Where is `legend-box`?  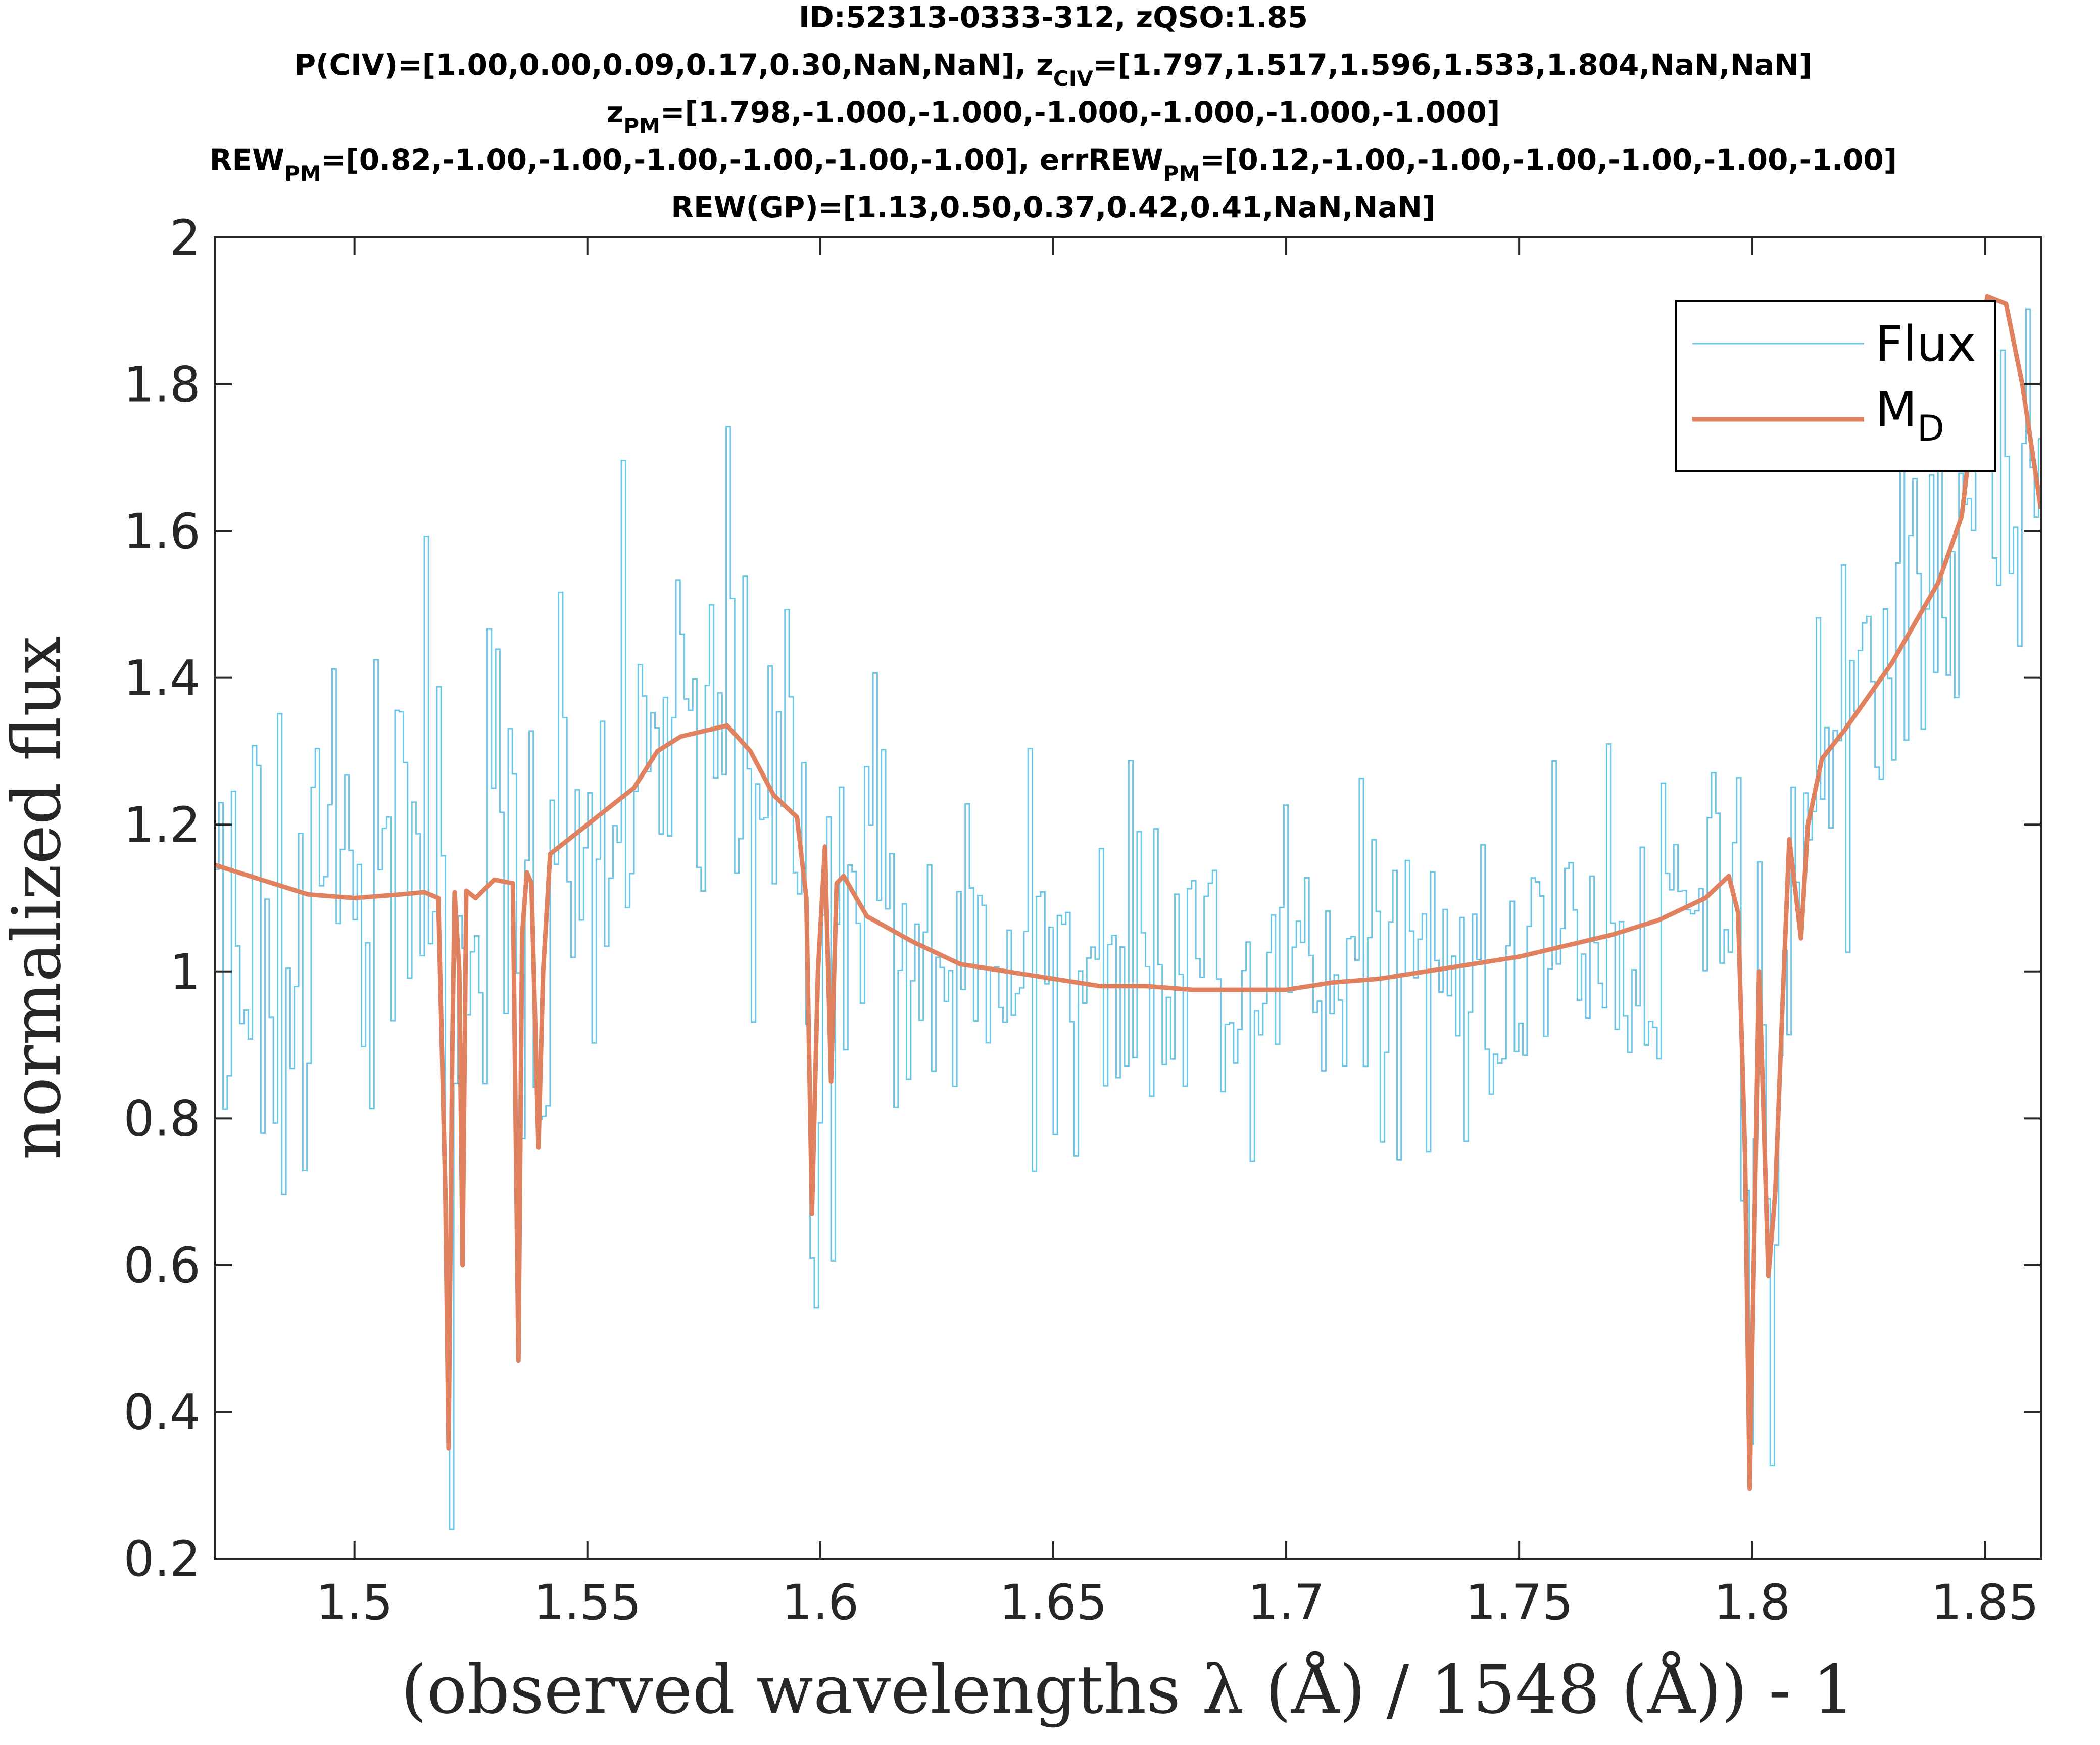 legend-box is located at coordinates (1835, 386).